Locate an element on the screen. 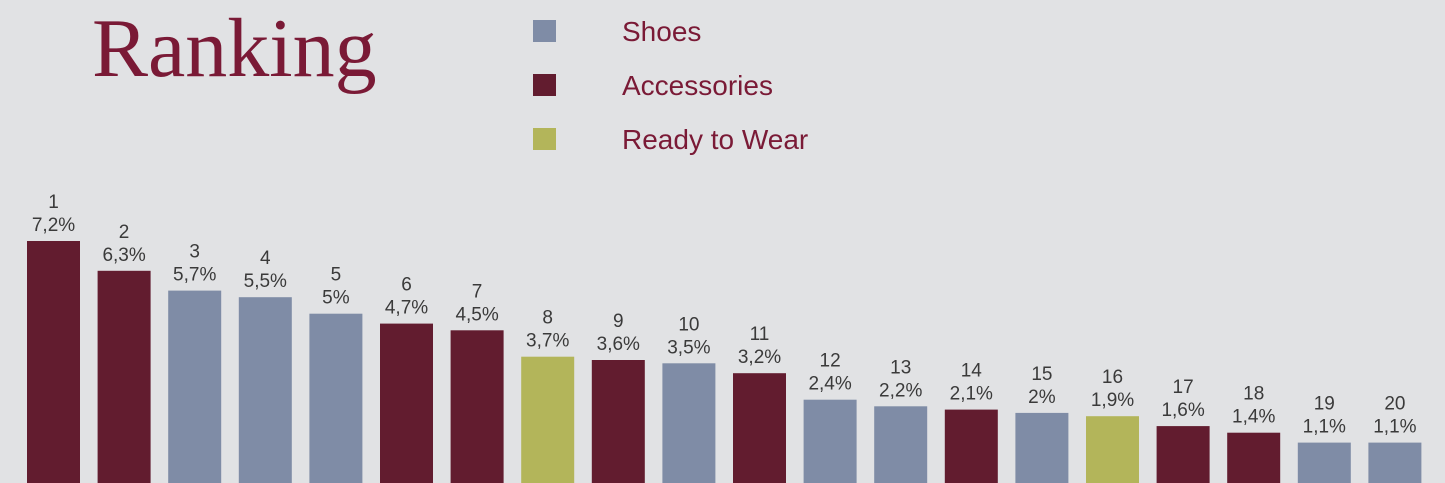 The width and height of the screenshot is (1445, 483). bar-value-label: 7,2% is located at coordinates (53, 225).